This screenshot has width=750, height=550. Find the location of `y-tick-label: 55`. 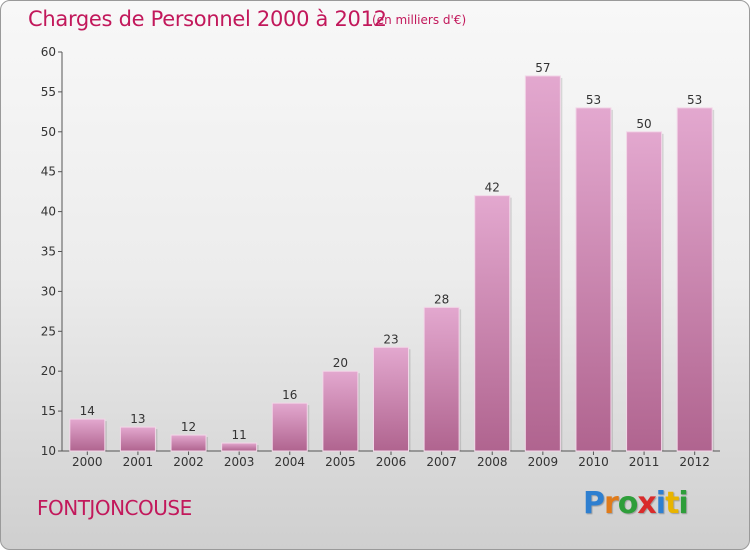

y-tick-label: 55 is located at coordinates (48, 92).